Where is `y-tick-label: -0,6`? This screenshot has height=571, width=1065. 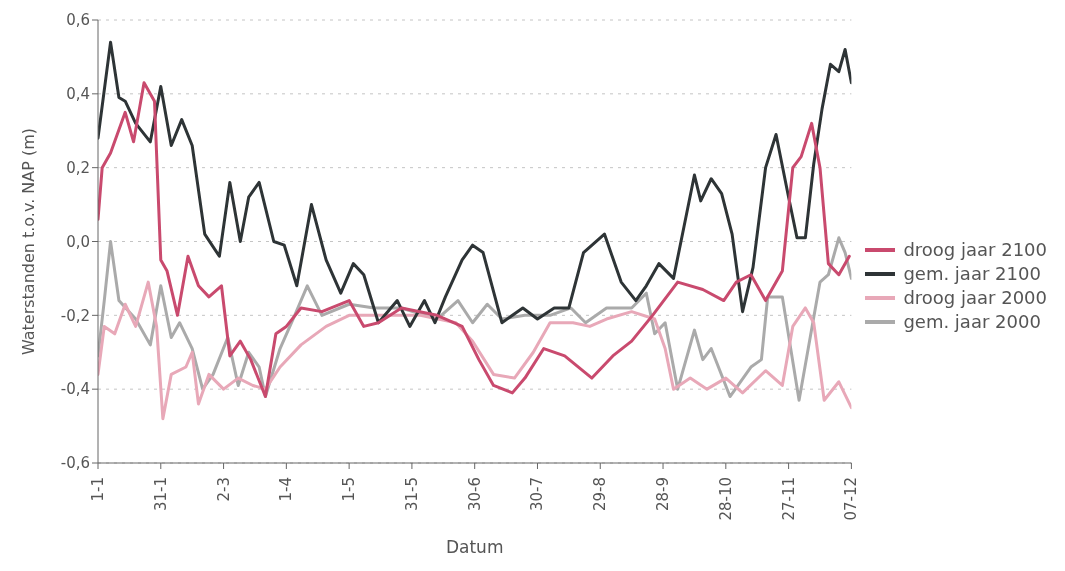 y-tick-label: -0,6 is located at coordinates (75, 463).